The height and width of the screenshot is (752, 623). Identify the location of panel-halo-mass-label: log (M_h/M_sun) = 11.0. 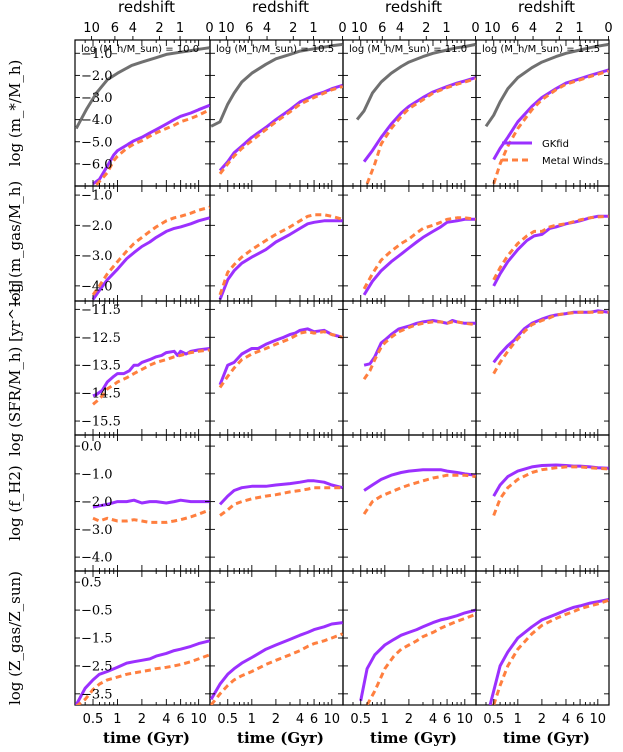
(408, 49).